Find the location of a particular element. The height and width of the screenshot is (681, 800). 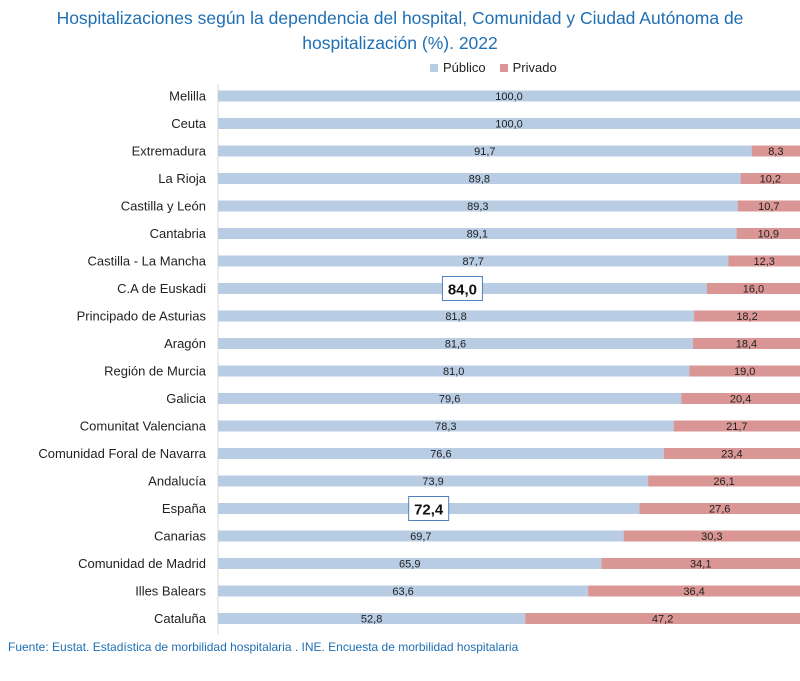

category-label-canarias: Canarias is located at coordinates (180, 536).